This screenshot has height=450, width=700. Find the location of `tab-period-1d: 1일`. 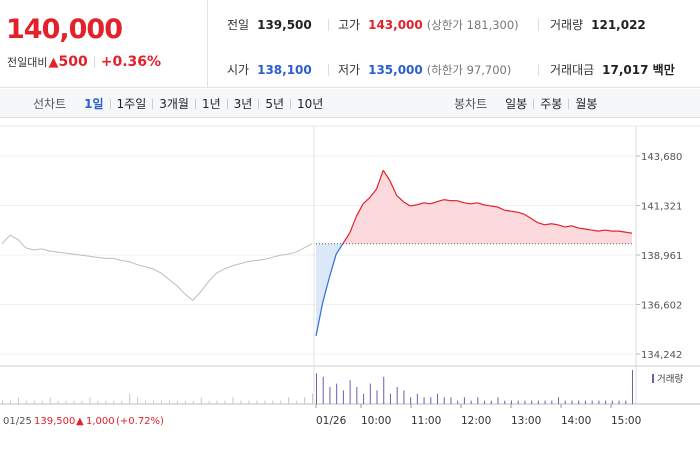

tab-period-1d: 1일 is located at coordinates (94, 104).